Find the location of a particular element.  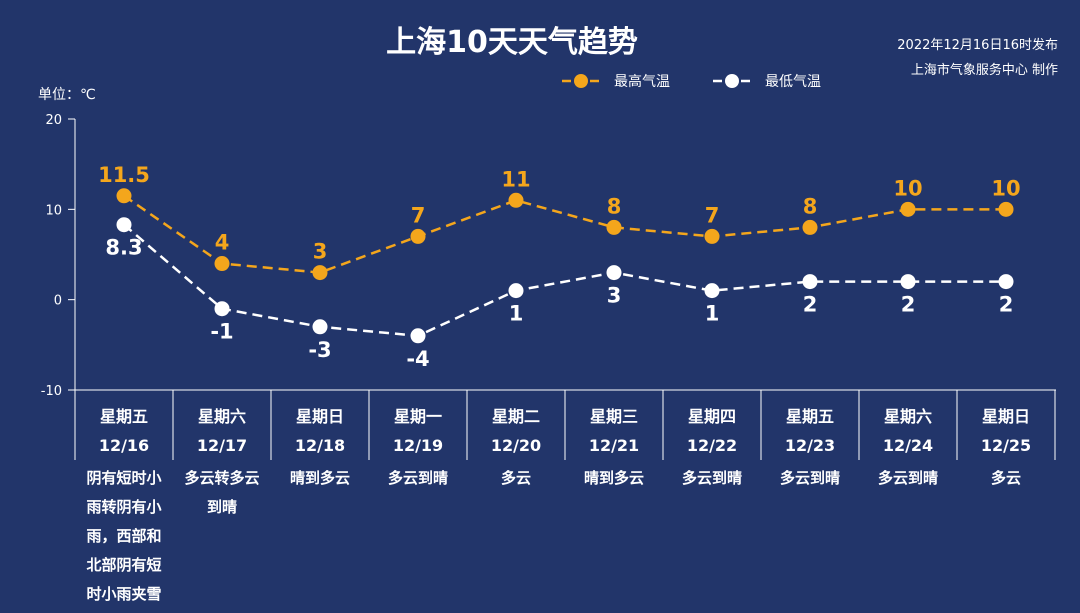

legend-high-marker is located at coordinates (581, 81).